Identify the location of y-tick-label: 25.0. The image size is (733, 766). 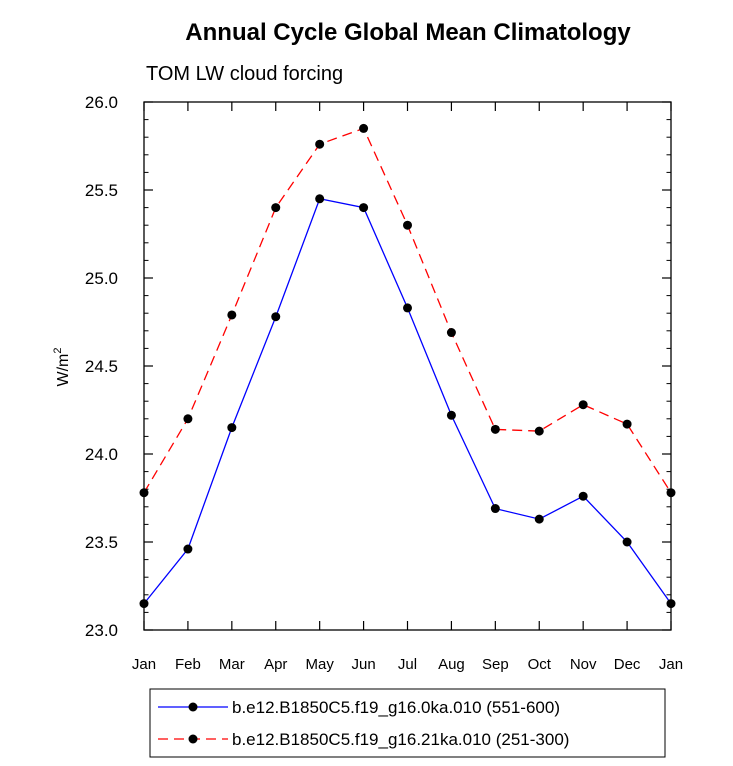
(101, 278).